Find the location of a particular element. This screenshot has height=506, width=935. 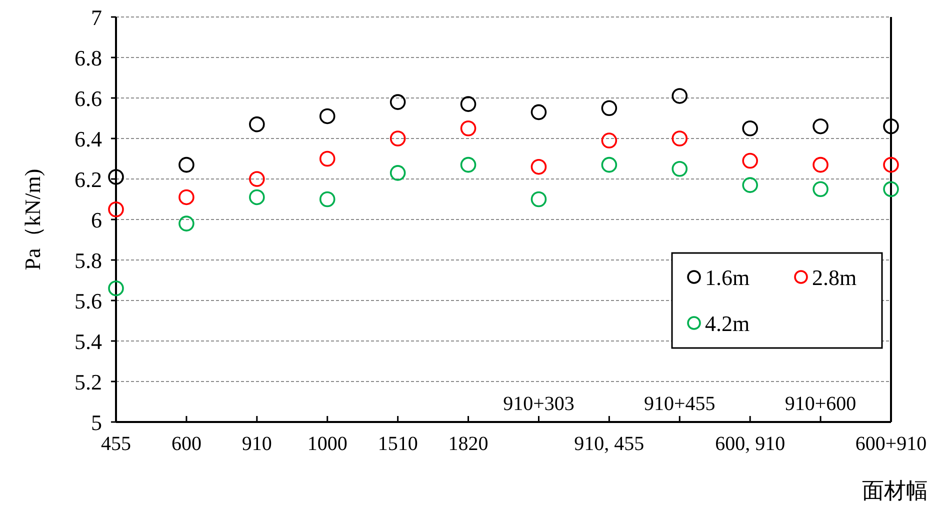

y-tick-label: 5.2 is located at coordinates (88, 382).